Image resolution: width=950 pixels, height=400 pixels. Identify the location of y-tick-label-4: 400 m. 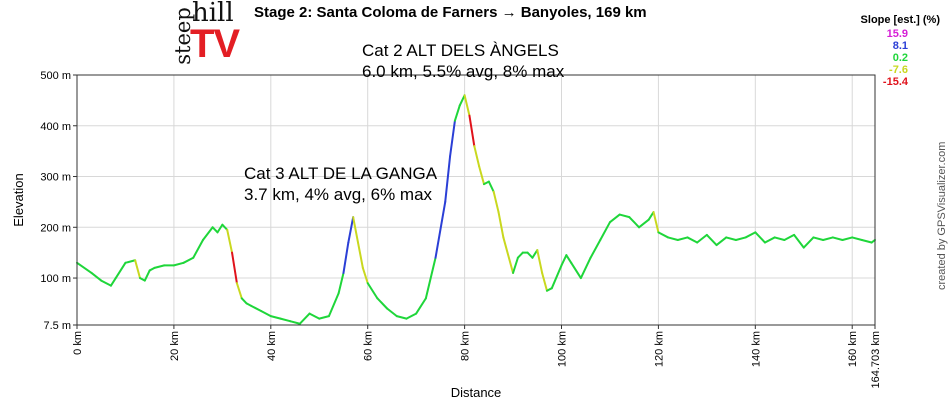
(55, 127).